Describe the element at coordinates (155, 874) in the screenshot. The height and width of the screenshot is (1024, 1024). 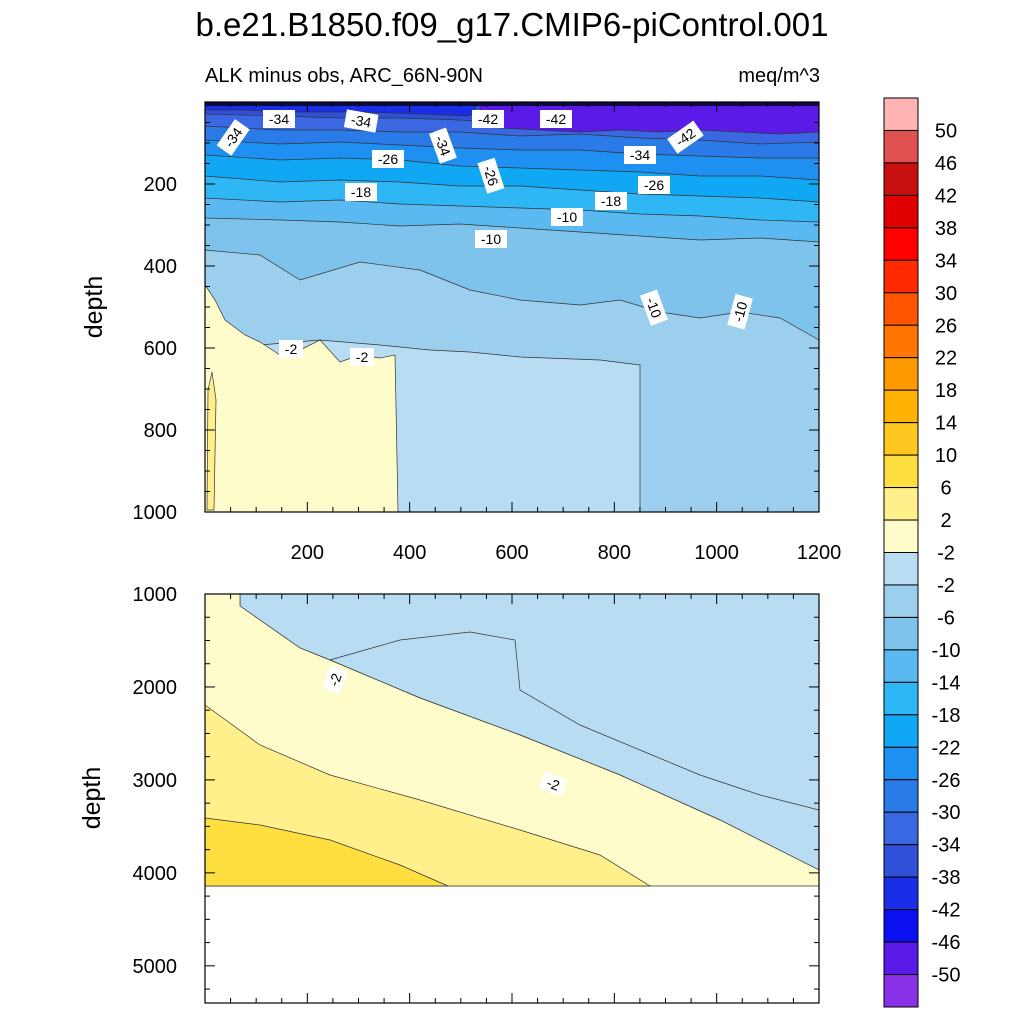
I see `lower-ytick-label: 4000` at that location.